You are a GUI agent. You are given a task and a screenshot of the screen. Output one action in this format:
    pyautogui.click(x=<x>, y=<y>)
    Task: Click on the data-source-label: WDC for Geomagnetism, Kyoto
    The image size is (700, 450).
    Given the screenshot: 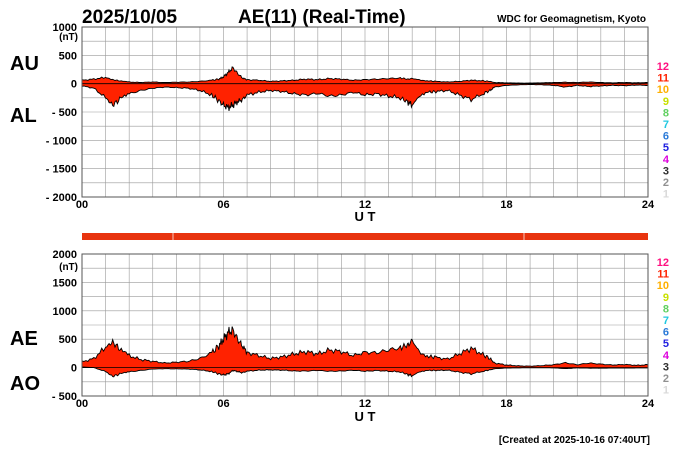 What is the action you would take?
    pyautogui.click(x=571, y=19)
    